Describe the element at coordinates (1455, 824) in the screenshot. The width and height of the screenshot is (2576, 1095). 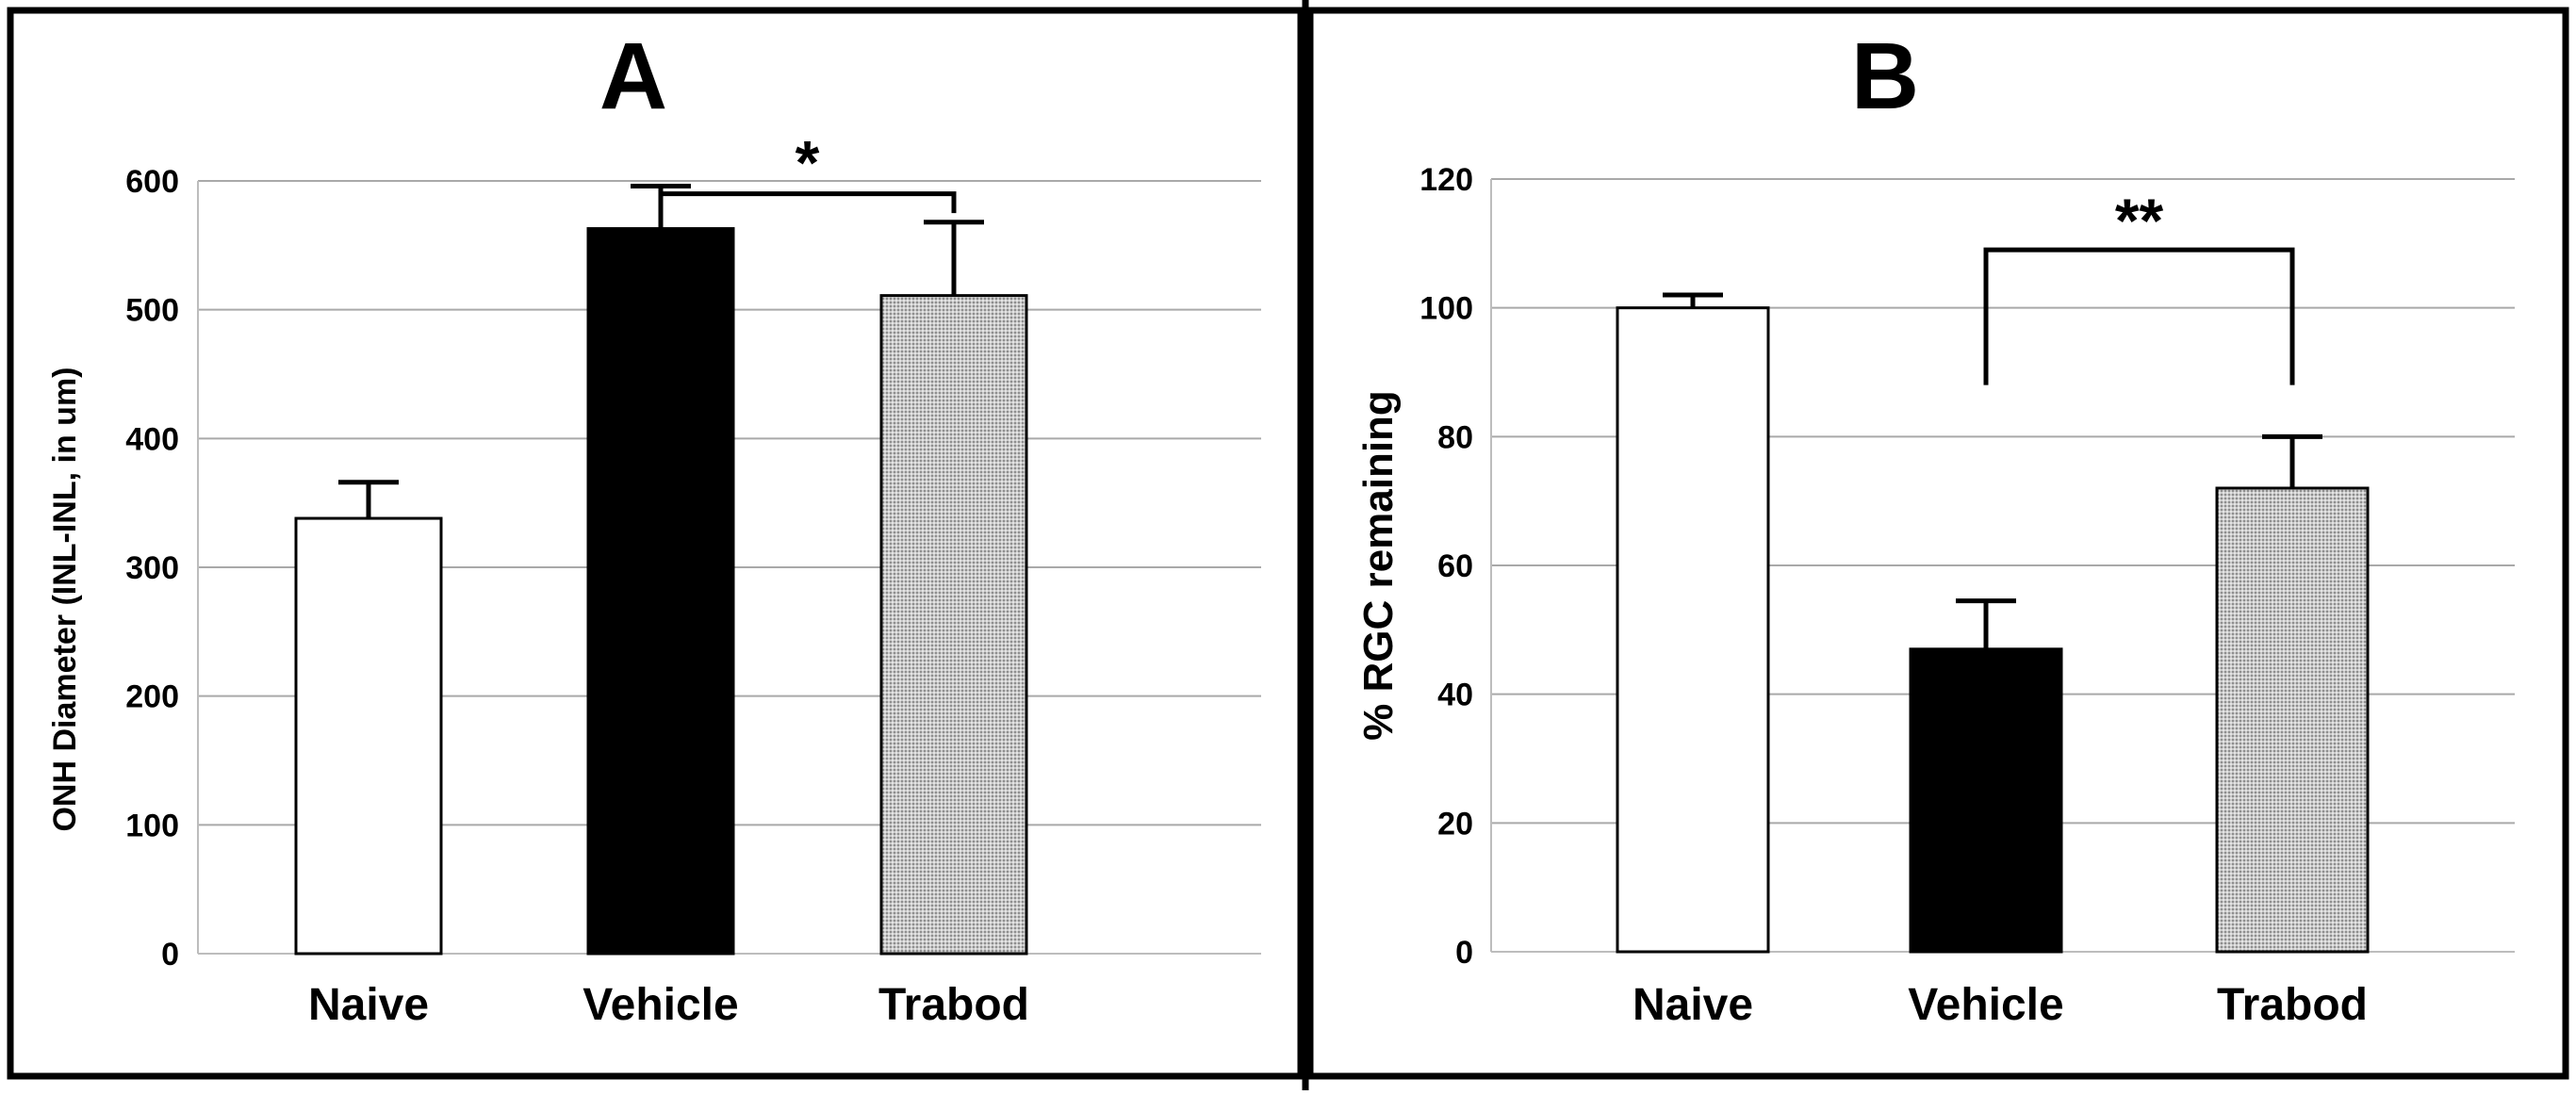
I see `panel-b-y-tick-label: 20` at that location.